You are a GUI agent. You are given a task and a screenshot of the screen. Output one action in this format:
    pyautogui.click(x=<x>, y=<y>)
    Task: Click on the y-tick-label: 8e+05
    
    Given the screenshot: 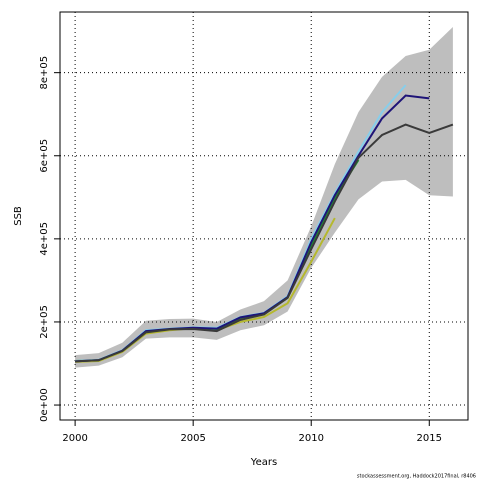 What is the action you would take?
    pyautogui.click(x=44, y=73)
    